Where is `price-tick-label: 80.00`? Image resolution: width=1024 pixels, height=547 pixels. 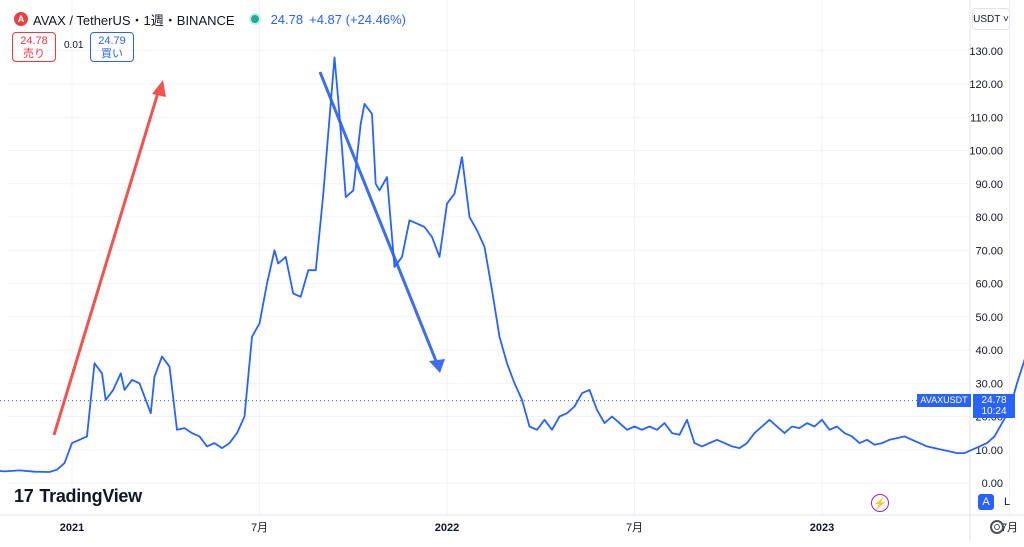
price-tick-label: 80.00 is located at coordinates (989, 218).